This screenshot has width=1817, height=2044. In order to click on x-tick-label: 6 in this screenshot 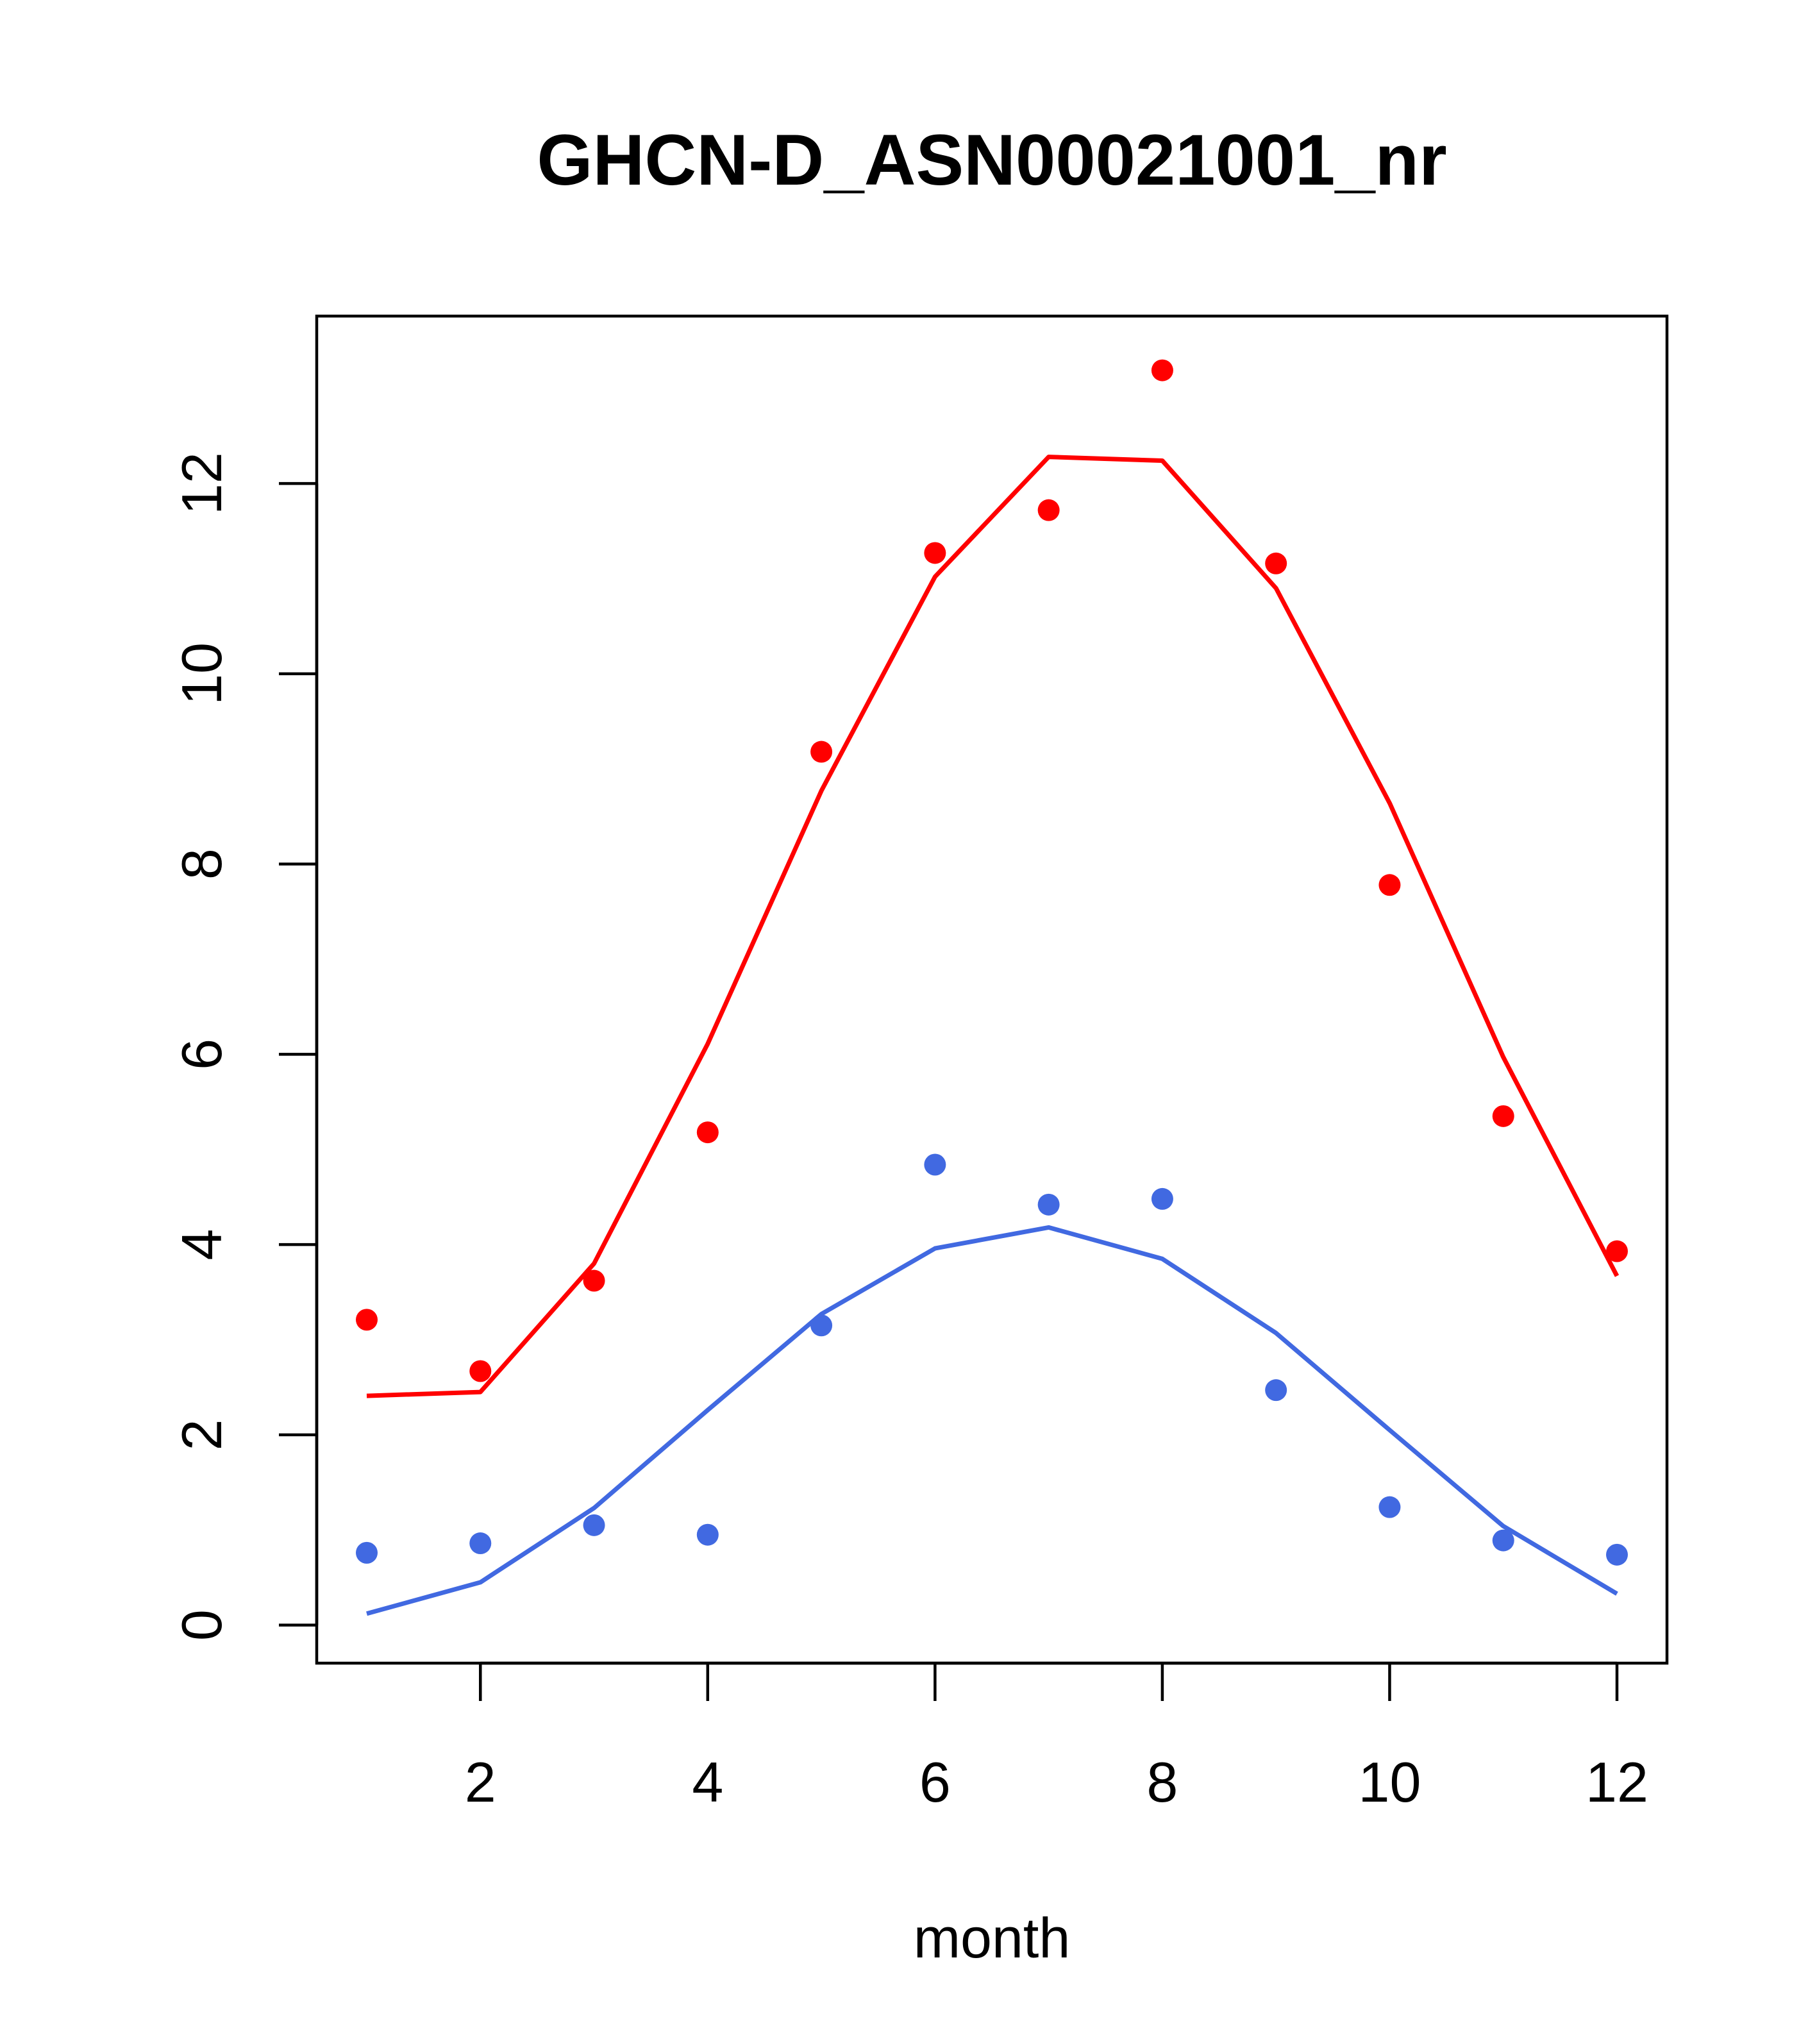, I will do `click(935, 1782)`.